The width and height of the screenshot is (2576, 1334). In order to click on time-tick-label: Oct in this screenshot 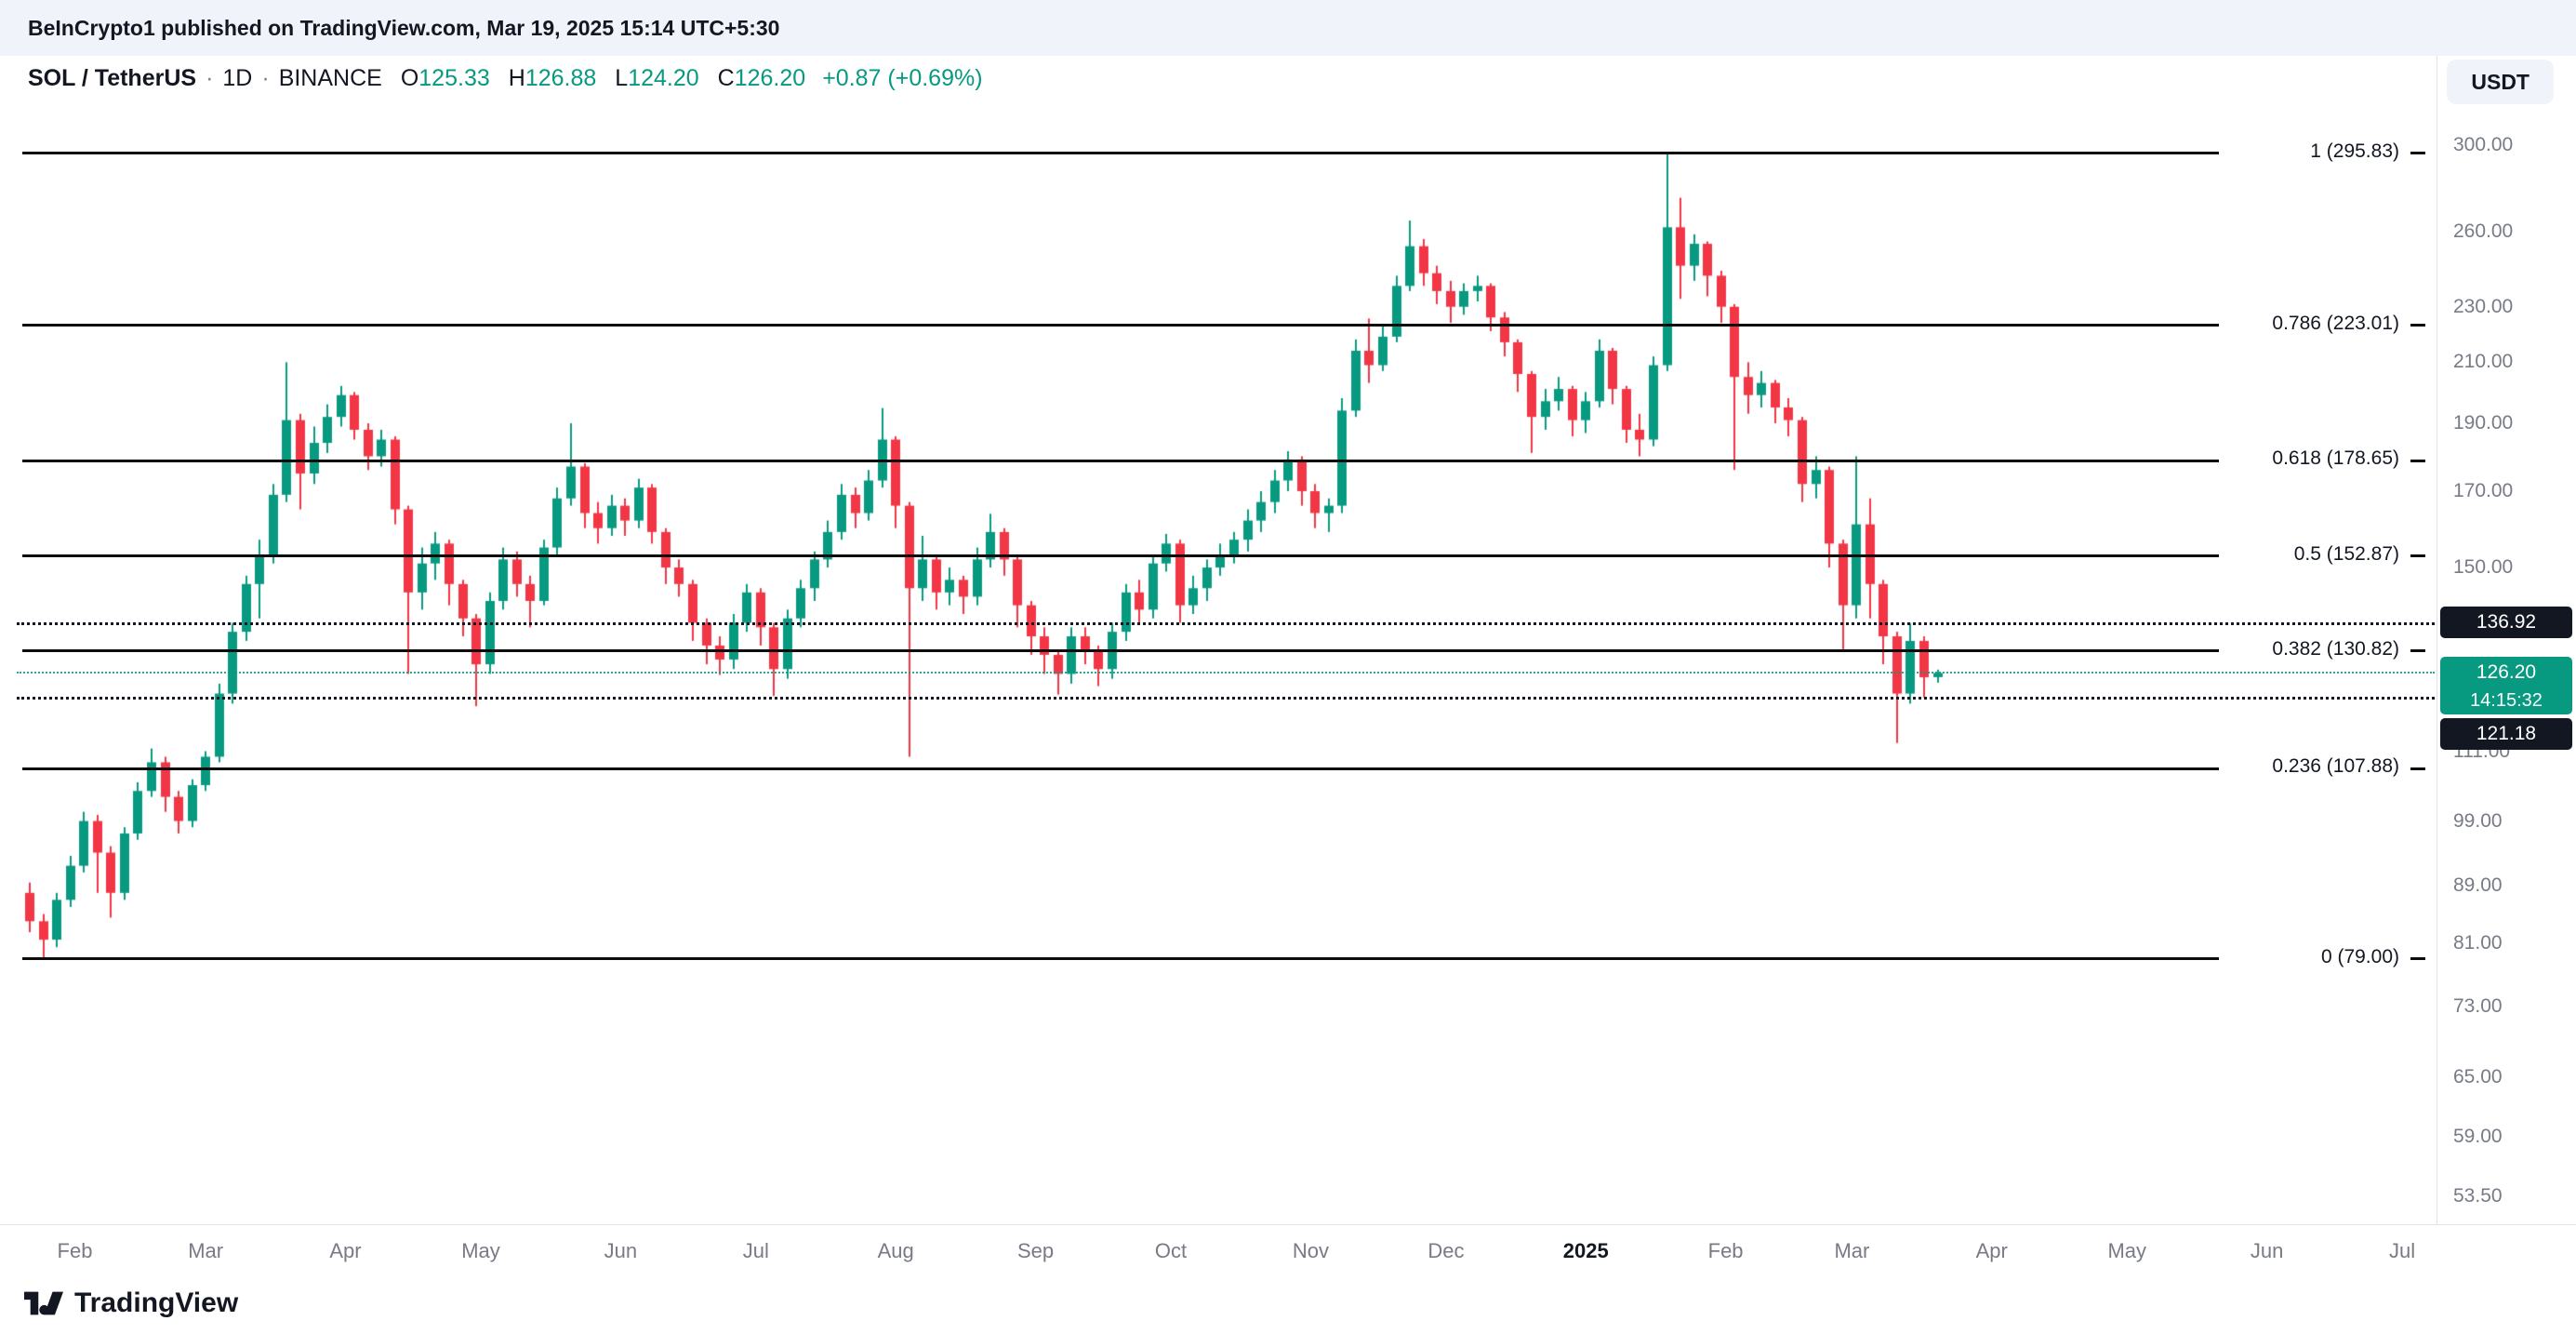, I will do `click(1171, 1251)`.